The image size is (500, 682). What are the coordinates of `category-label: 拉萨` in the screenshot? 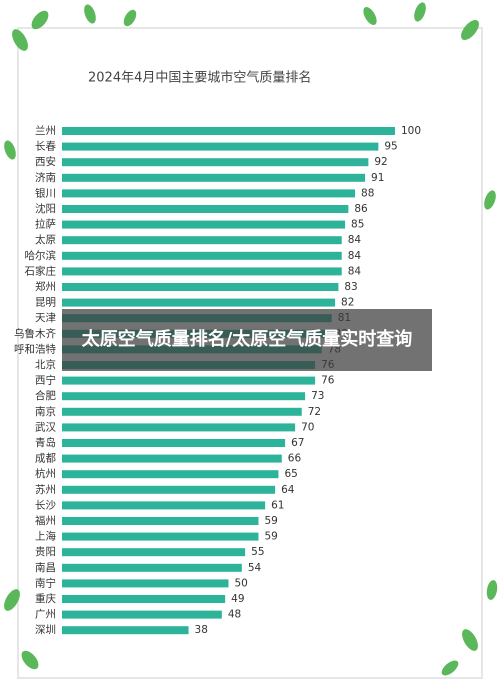 It's located at (45, 224).